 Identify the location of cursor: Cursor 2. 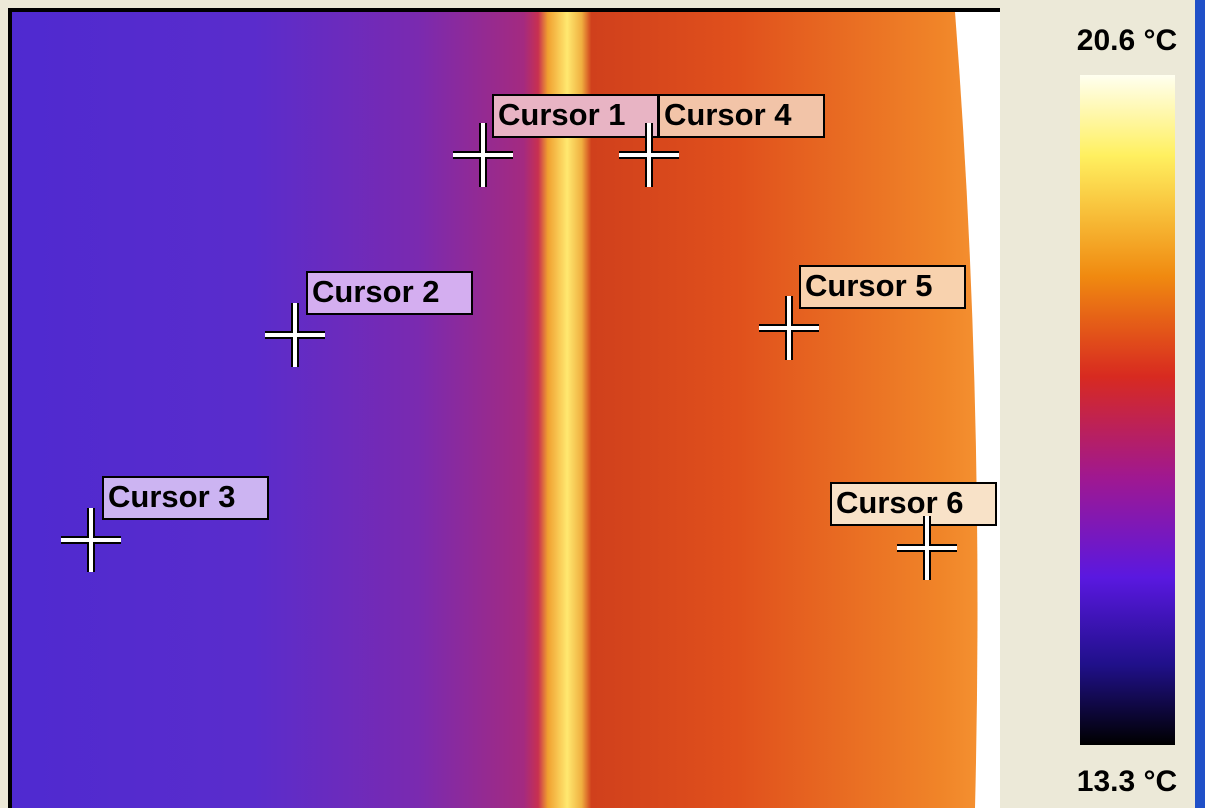
(369, 319).